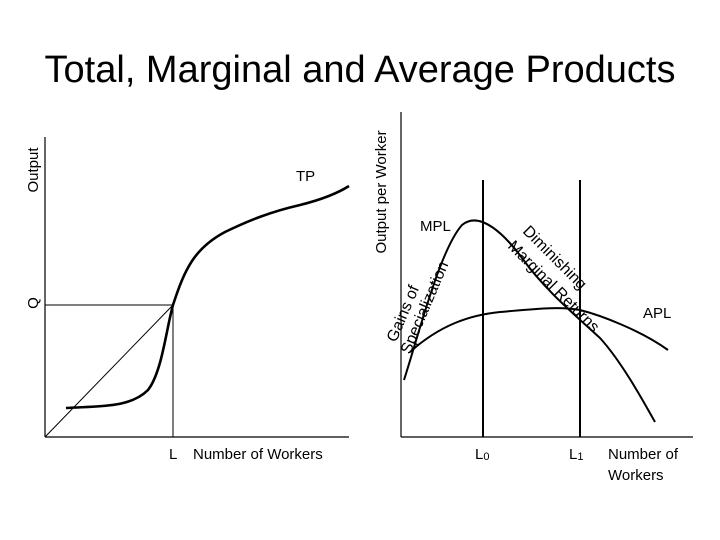 This screenshot has height=540, width=720. Describe the element at coordinates (33, 170) in the screenshot. I see `tp-y-axis-label: Output` at that location.